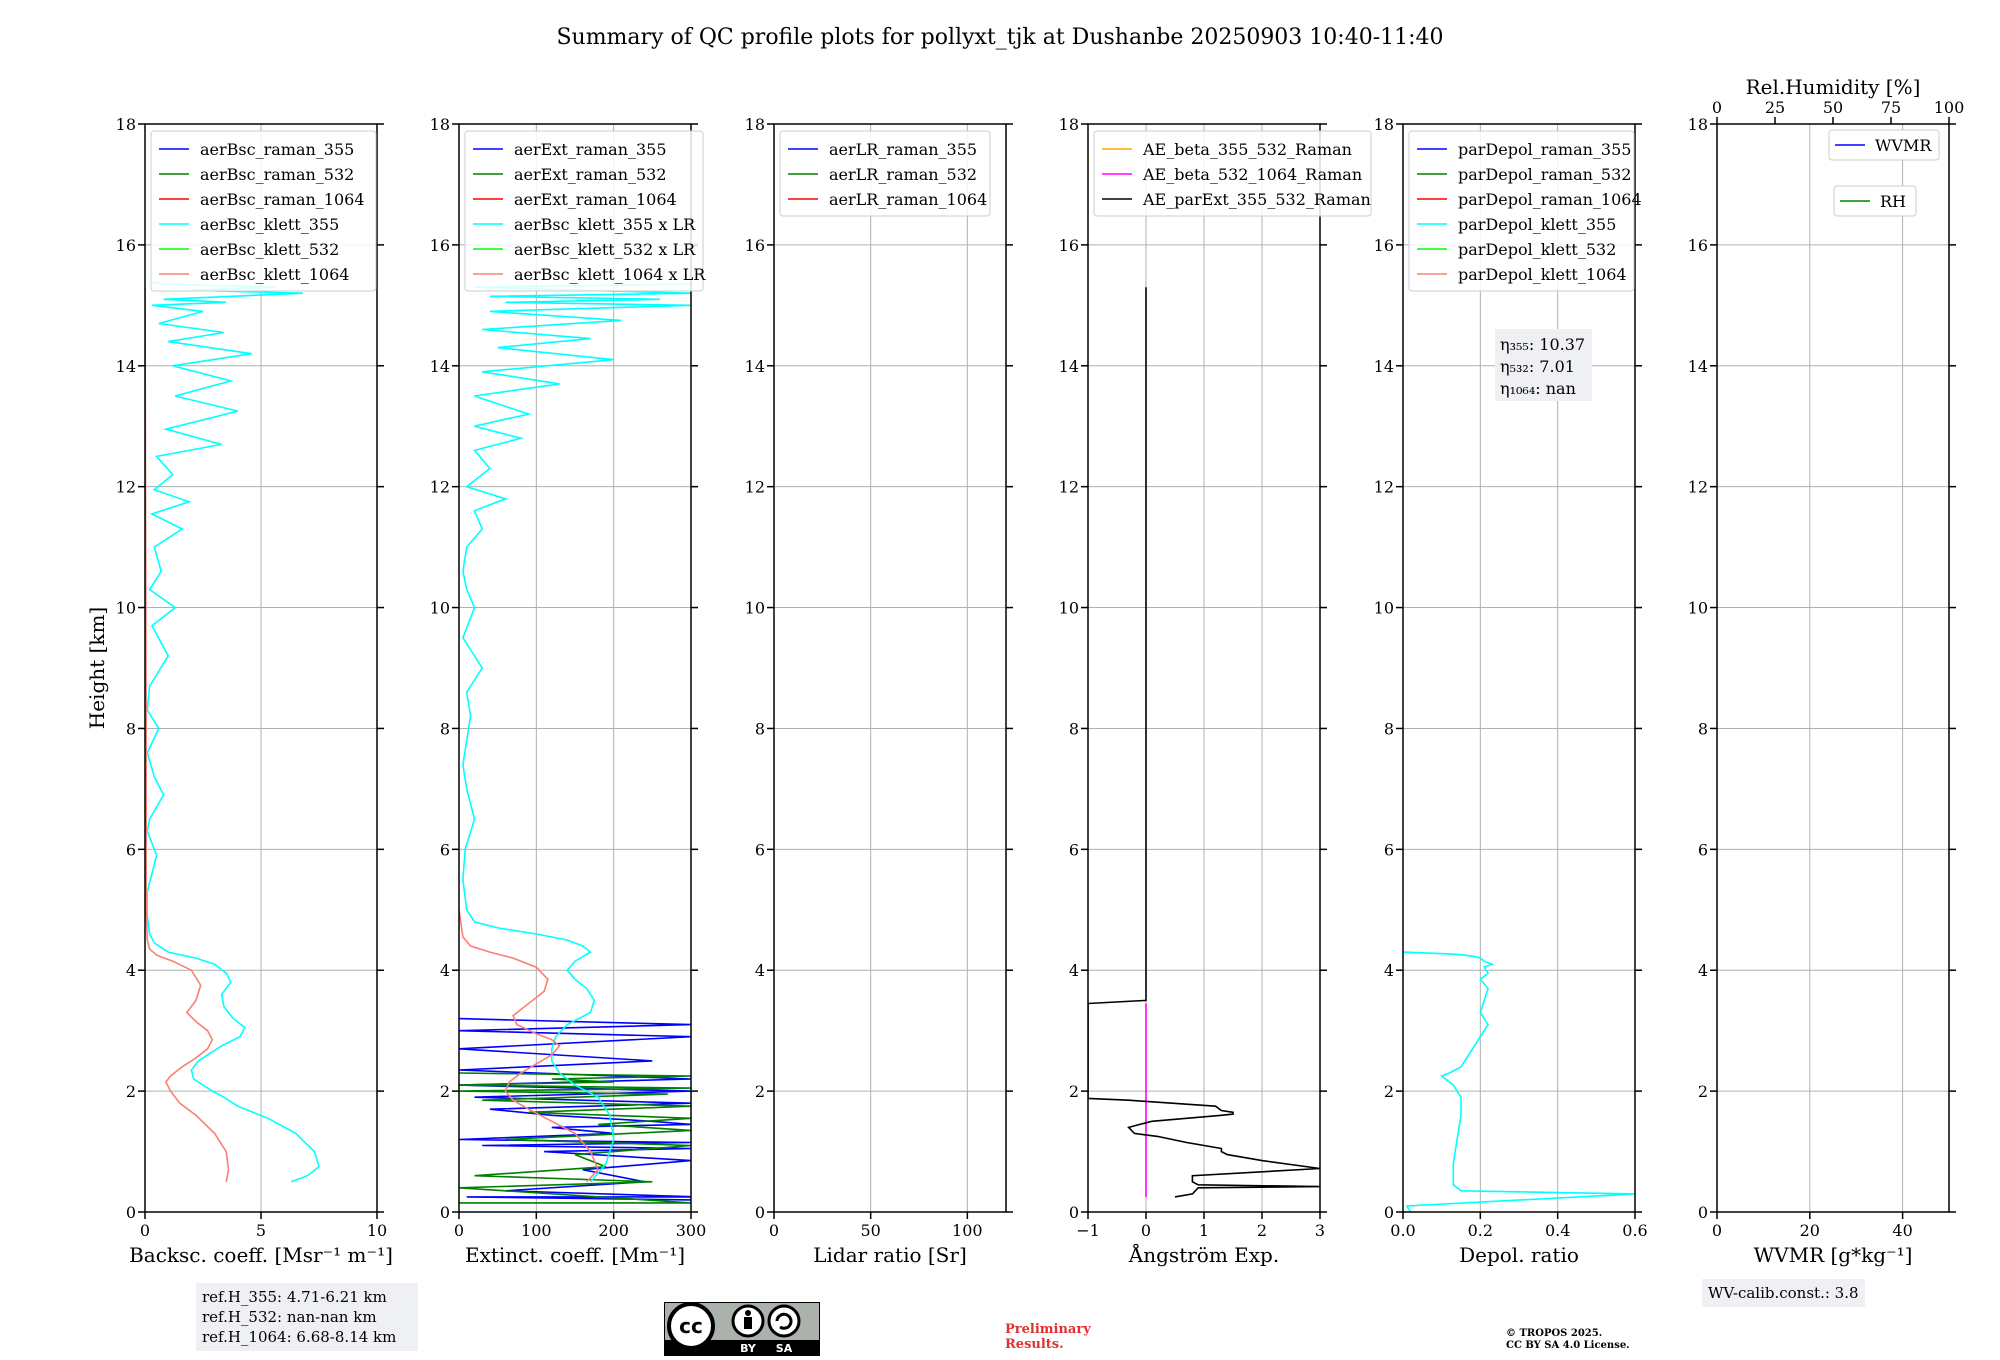 The height and width of the screenshot is (1360, 2000). I want to click on x-axis-label: Depol. ratio, so click(1519, 1255).